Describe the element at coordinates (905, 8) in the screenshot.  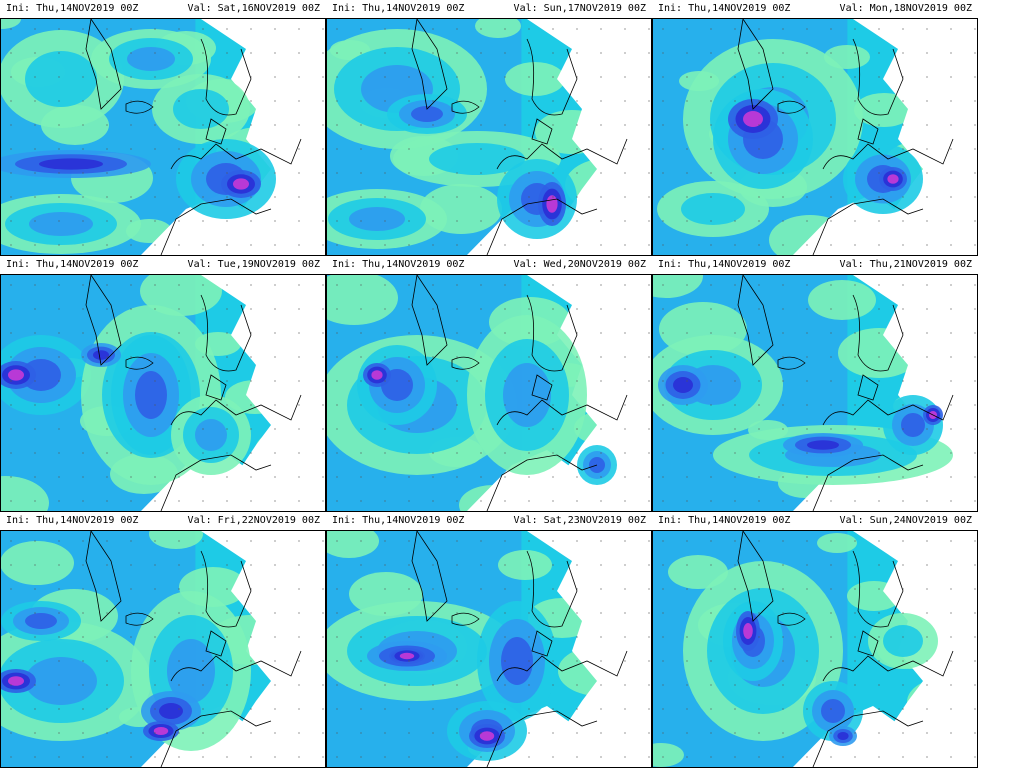
I see `valid-time-label: Val: Mon,18NOV2019 00Z` at that location.